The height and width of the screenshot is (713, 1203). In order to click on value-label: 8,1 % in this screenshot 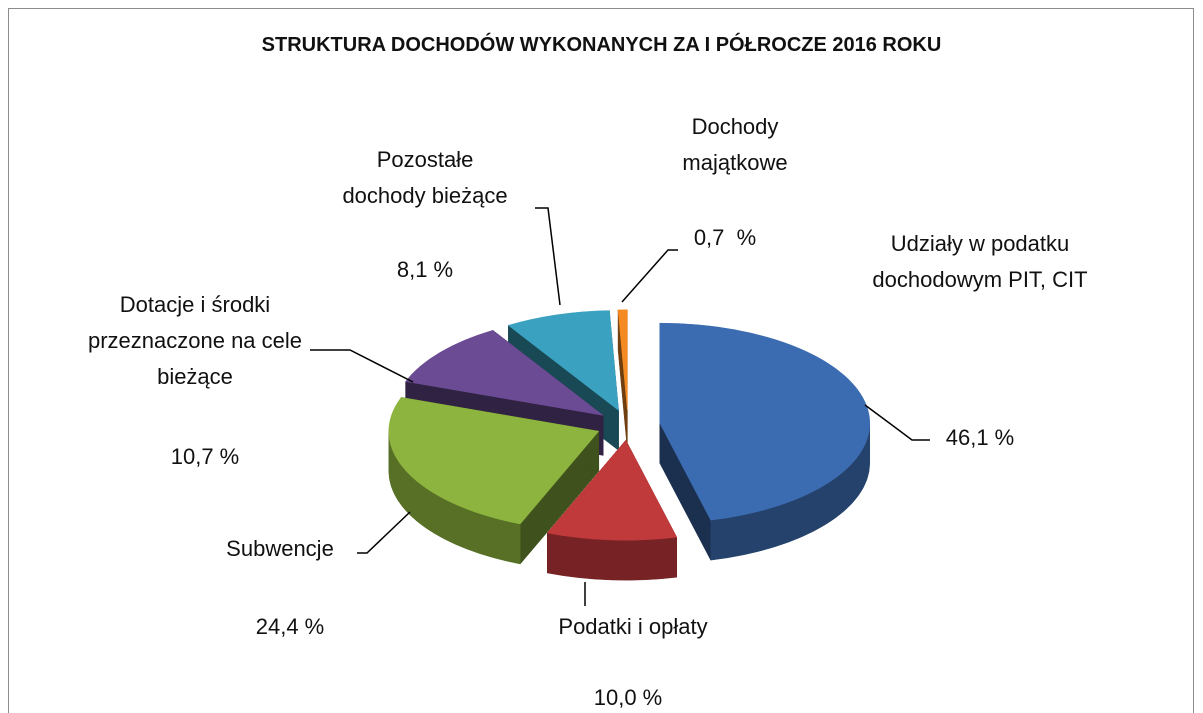, I will do `click(425, 269)`.